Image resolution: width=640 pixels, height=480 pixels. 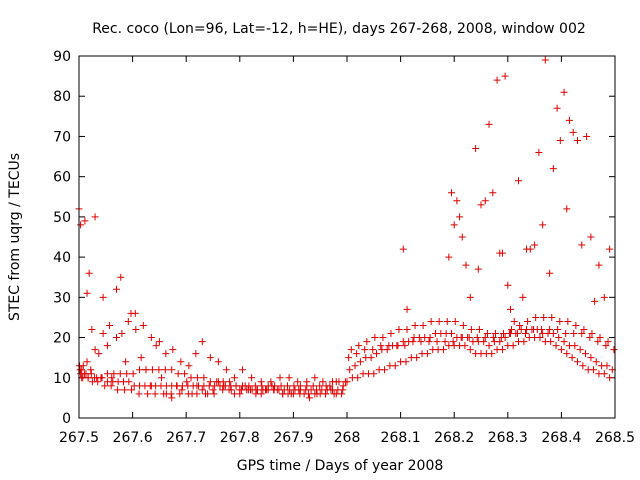 I want to click on x-tick-label: 268.2, so click(x=454, y=438).